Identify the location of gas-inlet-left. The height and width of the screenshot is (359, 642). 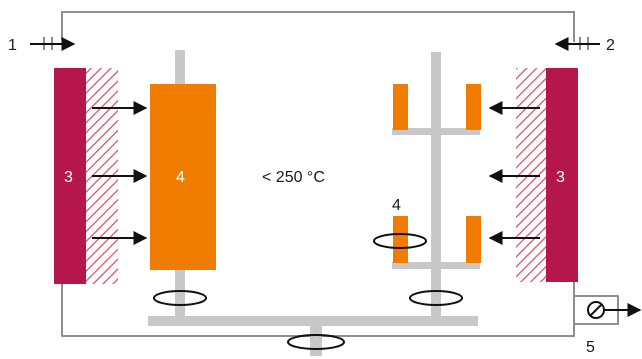
(53, 44).